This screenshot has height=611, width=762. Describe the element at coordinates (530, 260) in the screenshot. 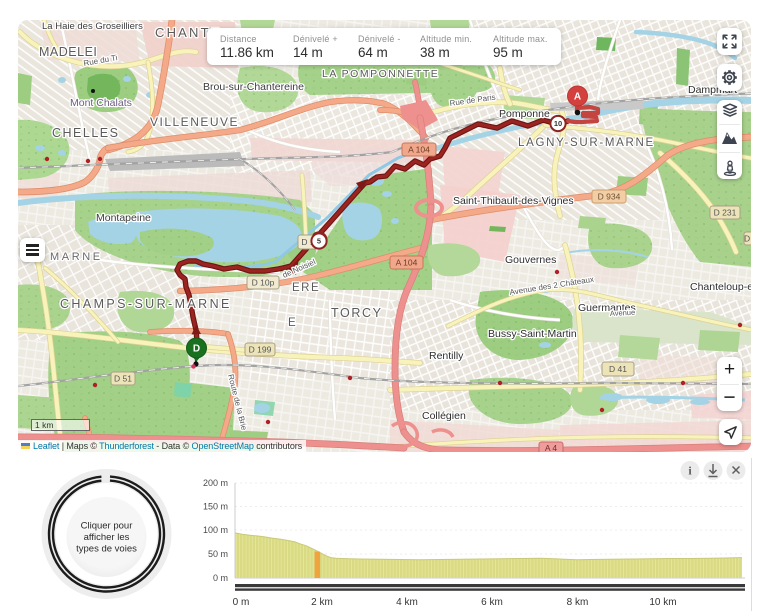

I see `svg-text: Gouvernes` at that location.